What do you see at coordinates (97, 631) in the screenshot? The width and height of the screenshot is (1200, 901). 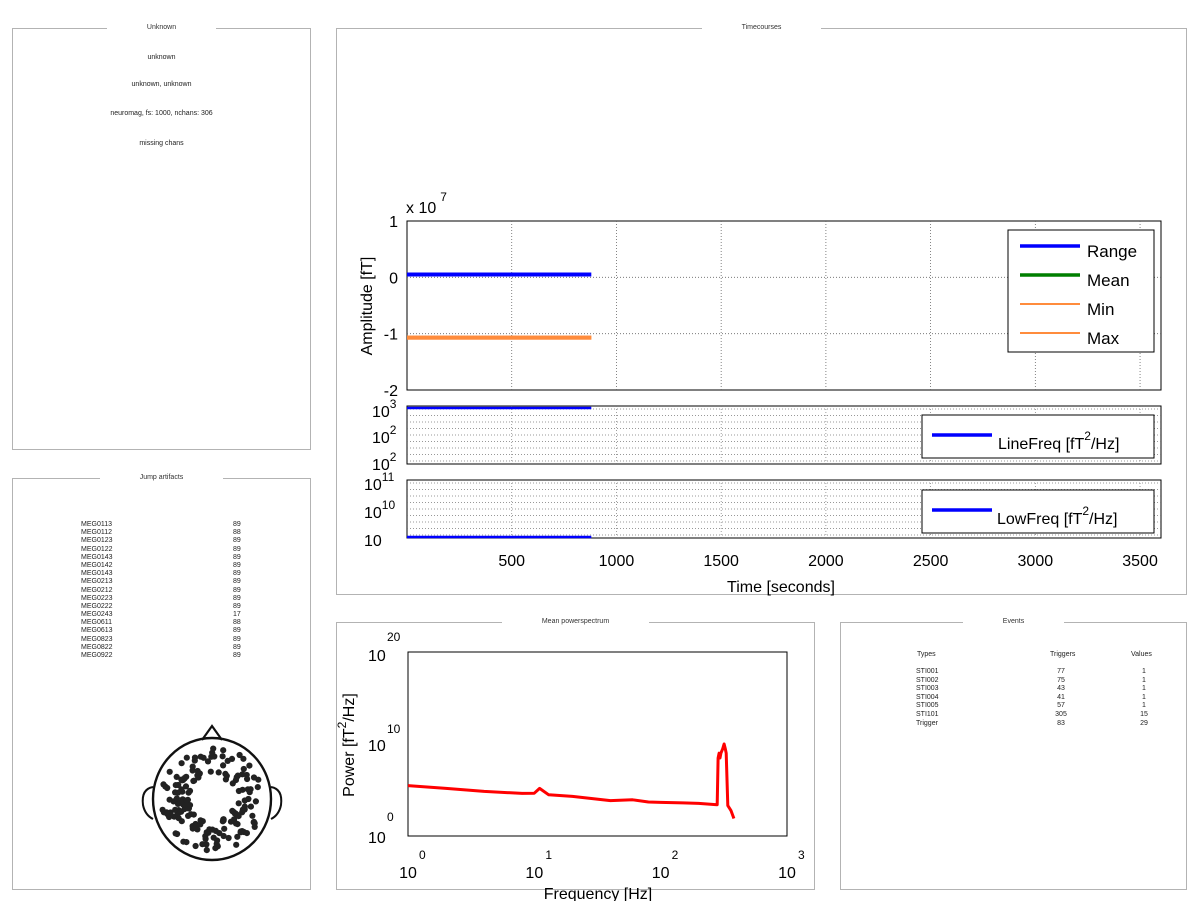 I see `artifact-channel: MEG0613` at bounding box center [97, 631].